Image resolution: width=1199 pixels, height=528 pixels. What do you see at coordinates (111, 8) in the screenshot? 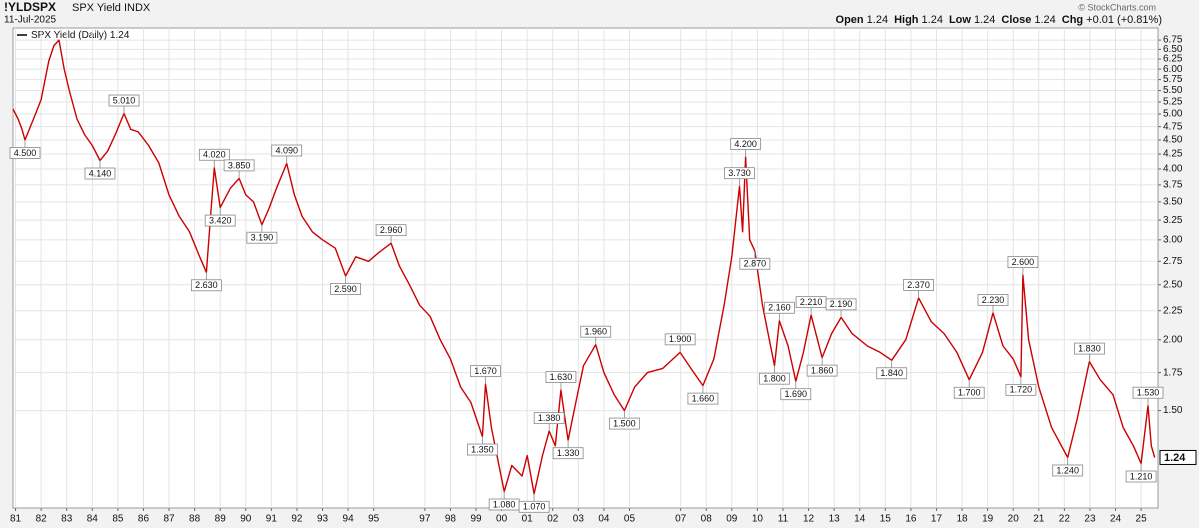
I see `instrument-name: SPX Yield INDX` at bounding box center [111, 8].